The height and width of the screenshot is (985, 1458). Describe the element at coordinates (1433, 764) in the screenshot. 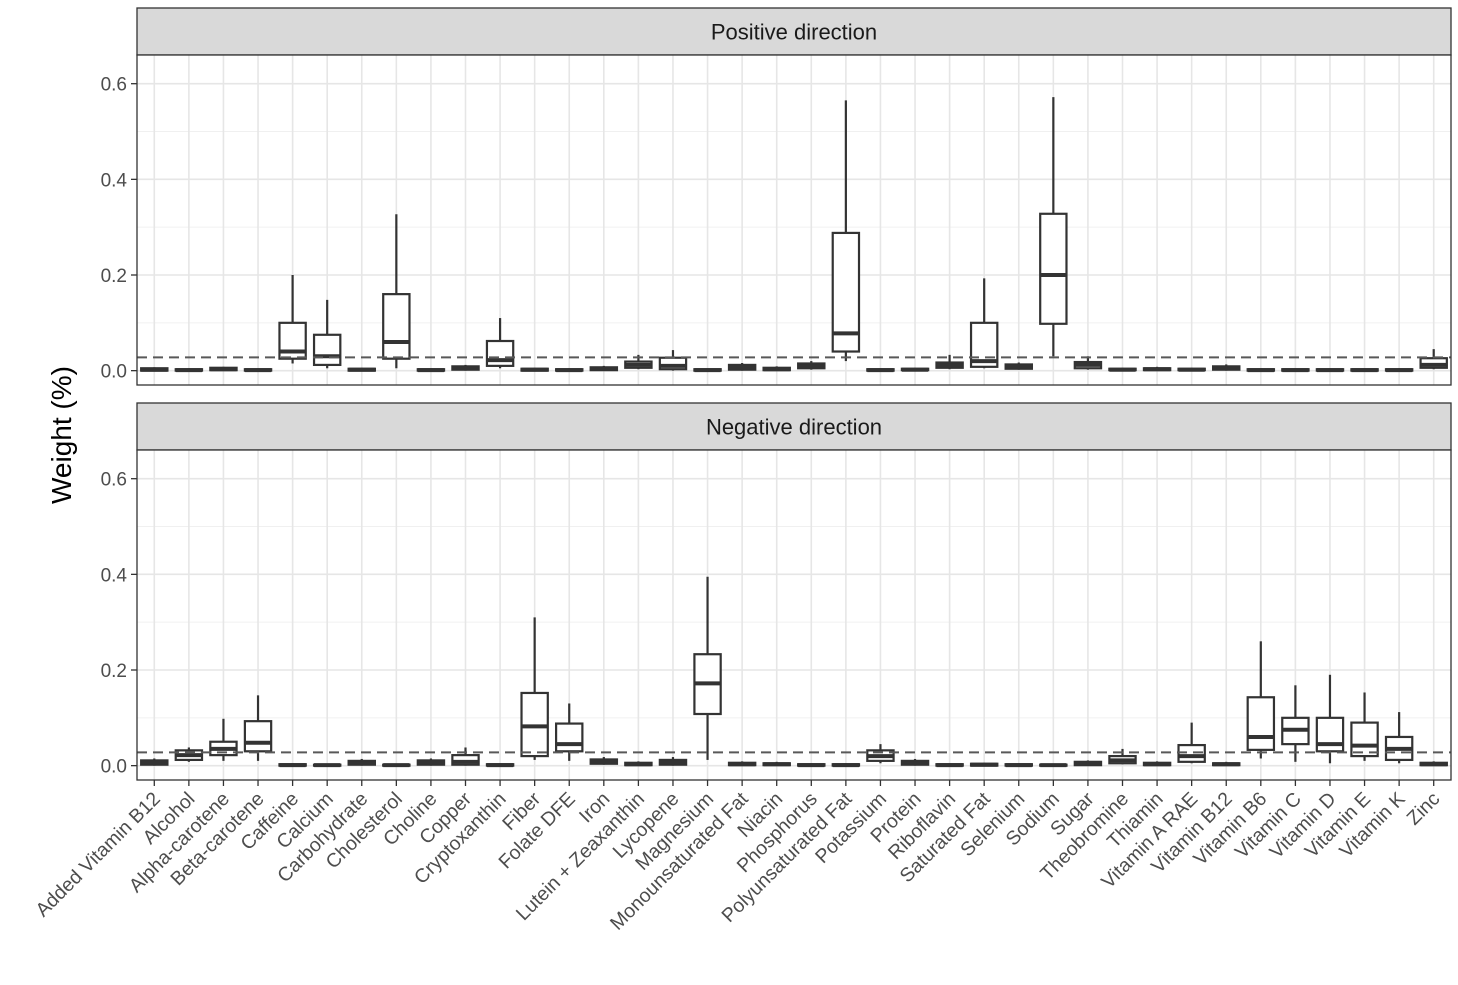

I see `box-zinc` at that location.